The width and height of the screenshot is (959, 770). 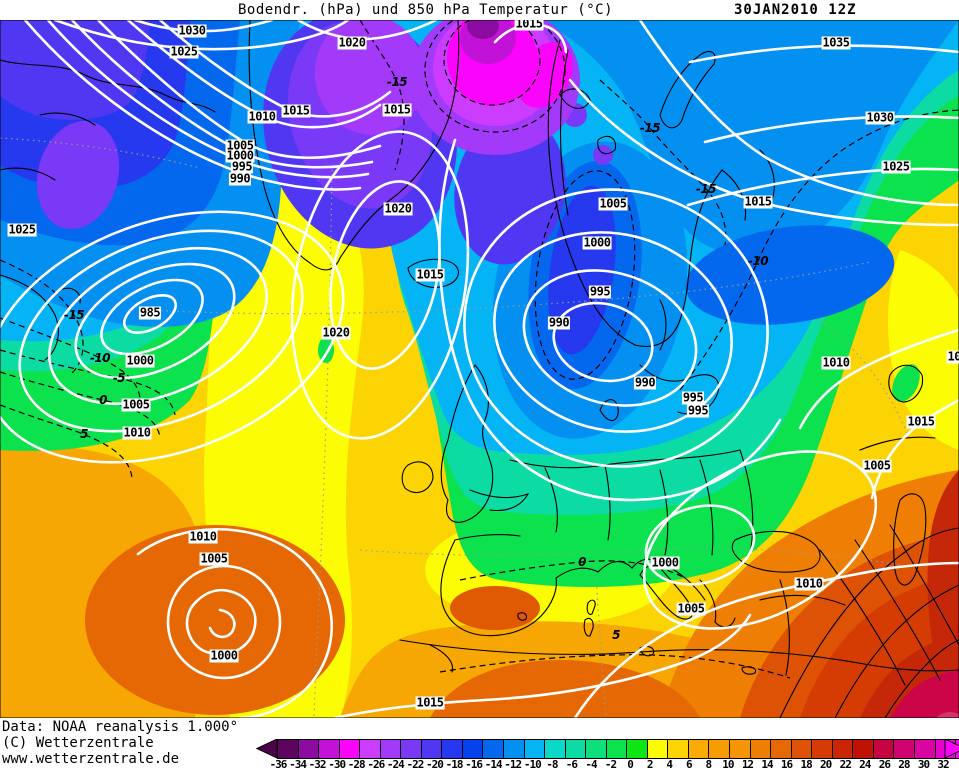 What do you see at coordinates (278, 764) in the screenshot?
I see `colorbar-tick: -36` at bounding box center [278, 764].